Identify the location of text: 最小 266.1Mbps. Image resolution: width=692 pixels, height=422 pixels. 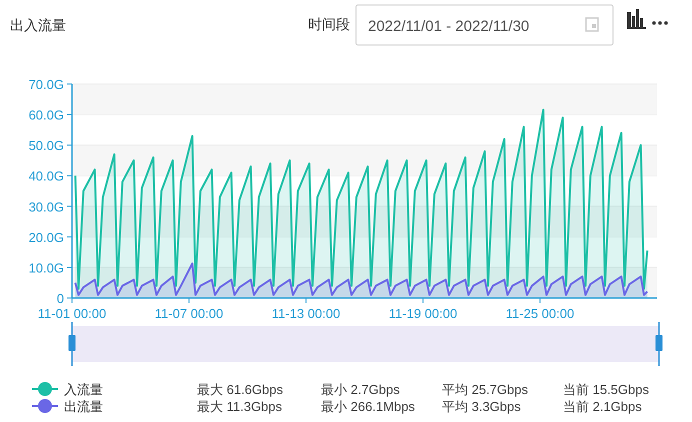
(368, 406).